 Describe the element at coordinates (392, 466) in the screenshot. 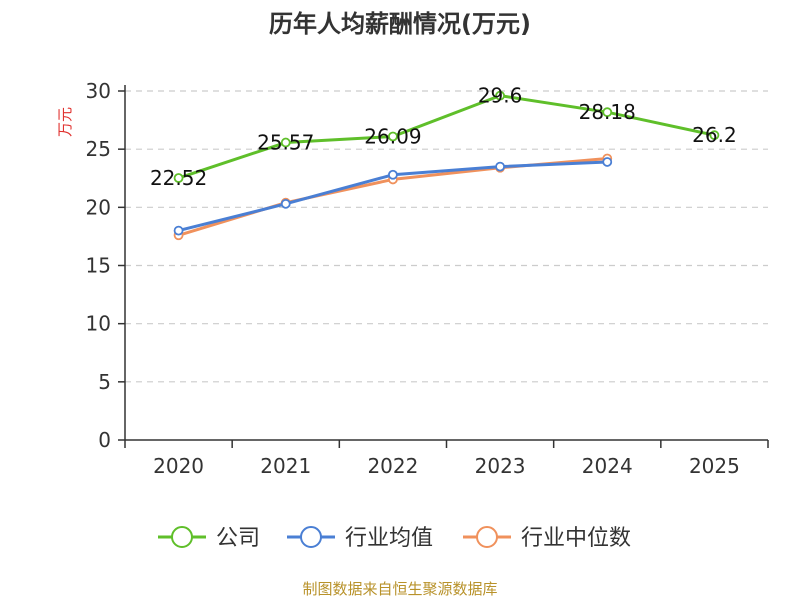

I see `x-tick-label-2022: 2022` at that location.